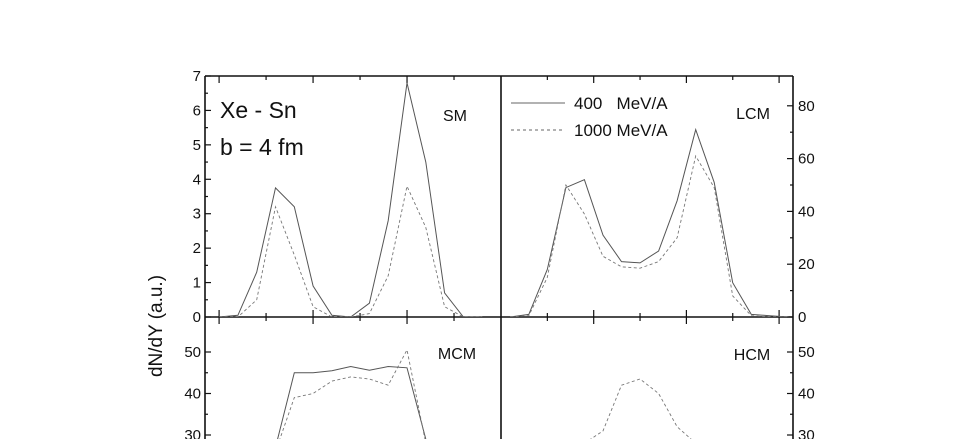  What do you see at coordinates (197, 179) in the screenshot?
I see `y-tick-label: 4` at bounding box center [197, 179].